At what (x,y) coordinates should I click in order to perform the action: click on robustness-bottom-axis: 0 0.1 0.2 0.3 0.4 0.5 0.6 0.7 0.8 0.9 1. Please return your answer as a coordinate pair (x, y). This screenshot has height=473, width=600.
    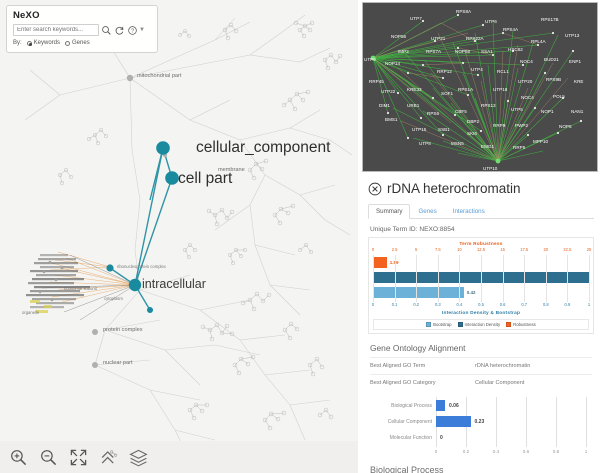
    Looking at the image, I should click on (481, 305).